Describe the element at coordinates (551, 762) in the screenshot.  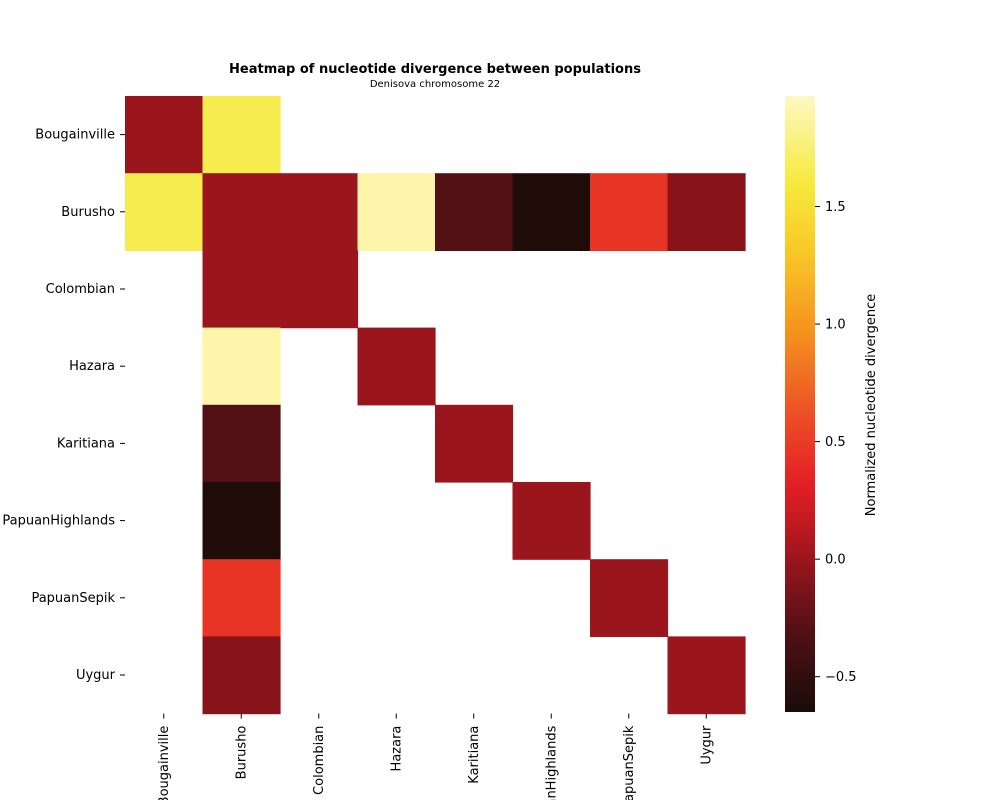
I see `x-tick-label: PapuanHighlands` at that location.